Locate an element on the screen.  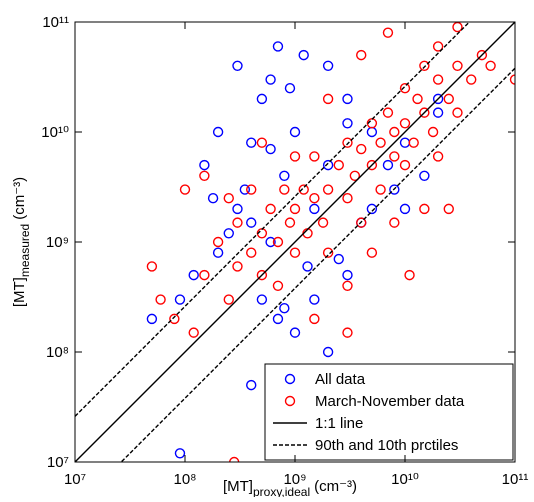
x-tick-label: 10⁹ is located at coordinates (294, 479).